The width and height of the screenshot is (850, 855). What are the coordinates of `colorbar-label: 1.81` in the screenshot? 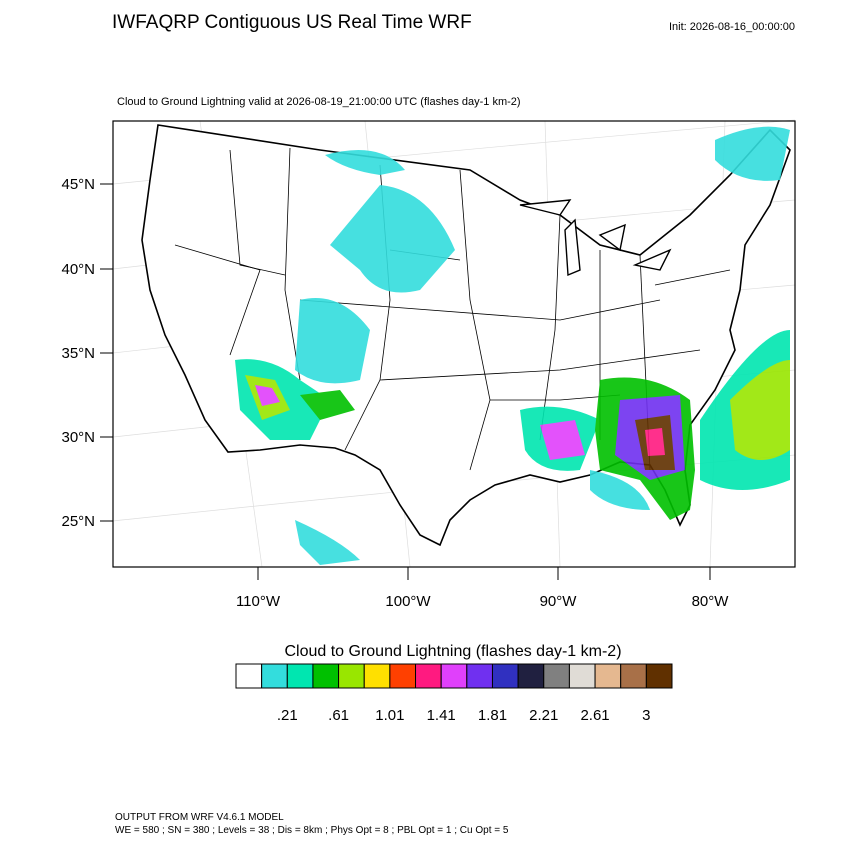 It's located at (492, 715).